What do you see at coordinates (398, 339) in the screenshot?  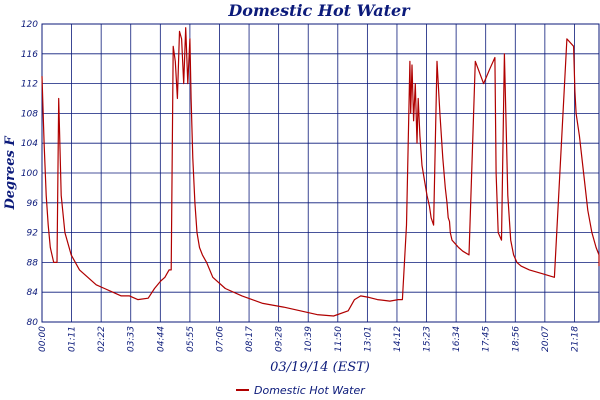 I see `x-tick-label: 14:12` at bounding box center [398, 339].